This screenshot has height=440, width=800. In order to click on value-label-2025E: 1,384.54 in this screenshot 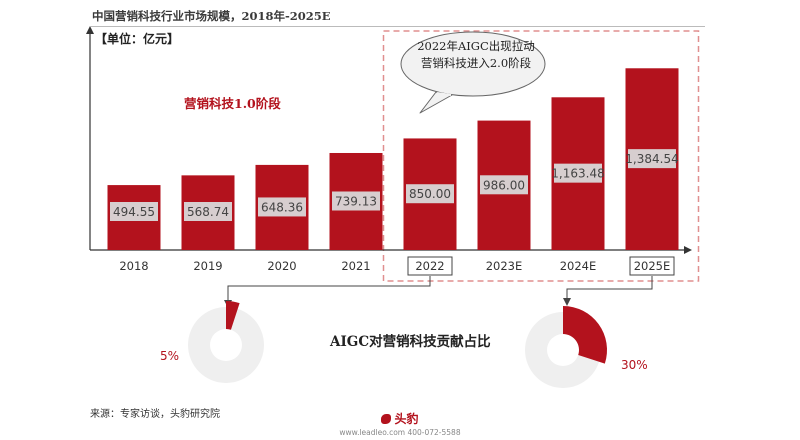, I will do `click(651, 159)`.